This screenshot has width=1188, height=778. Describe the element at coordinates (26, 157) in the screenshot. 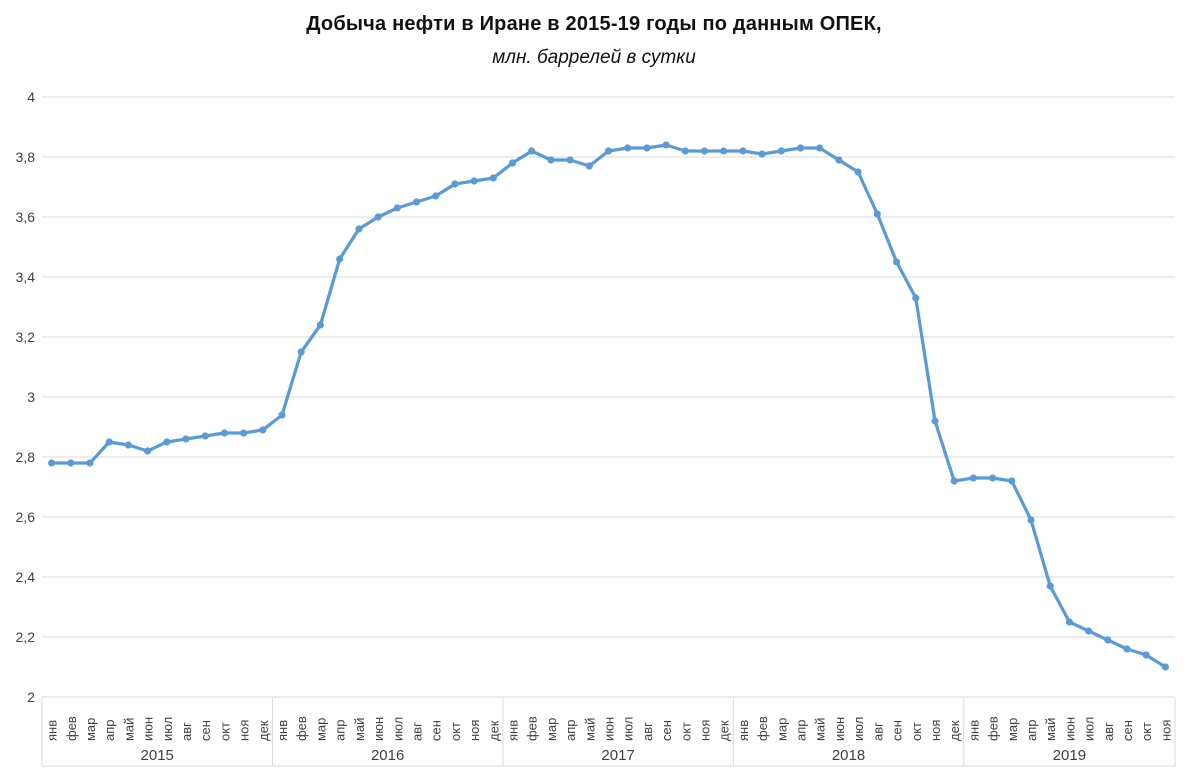

I see `y-tick-label: 3,8` at that location.